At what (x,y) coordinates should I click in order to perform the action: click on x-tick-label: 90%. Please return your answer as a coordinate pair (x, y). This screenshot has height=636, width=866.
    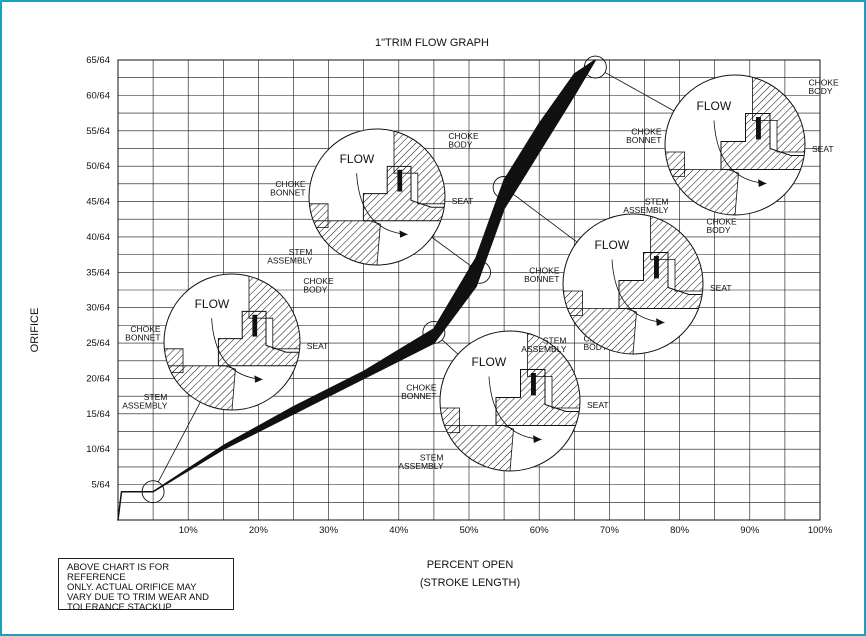
    Looking at the image, I should click on (750, 530).